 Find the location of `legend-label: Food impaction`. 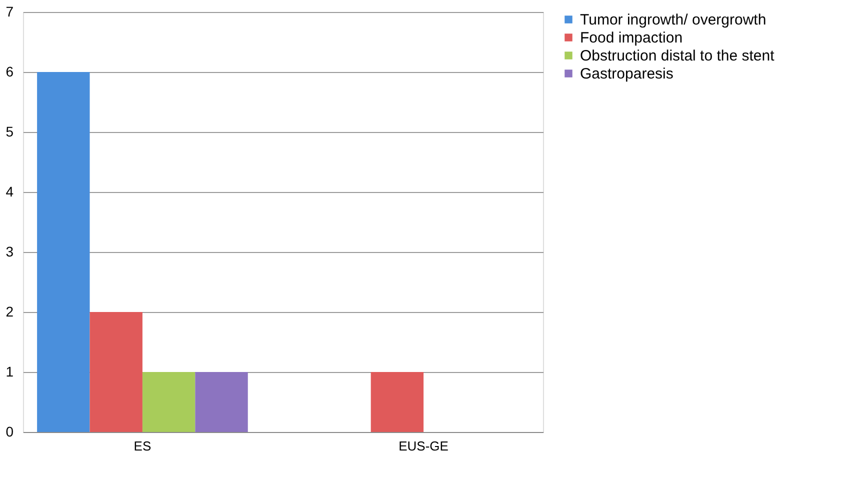

legend-label: Food impaction is located at coordinates (631, 38).